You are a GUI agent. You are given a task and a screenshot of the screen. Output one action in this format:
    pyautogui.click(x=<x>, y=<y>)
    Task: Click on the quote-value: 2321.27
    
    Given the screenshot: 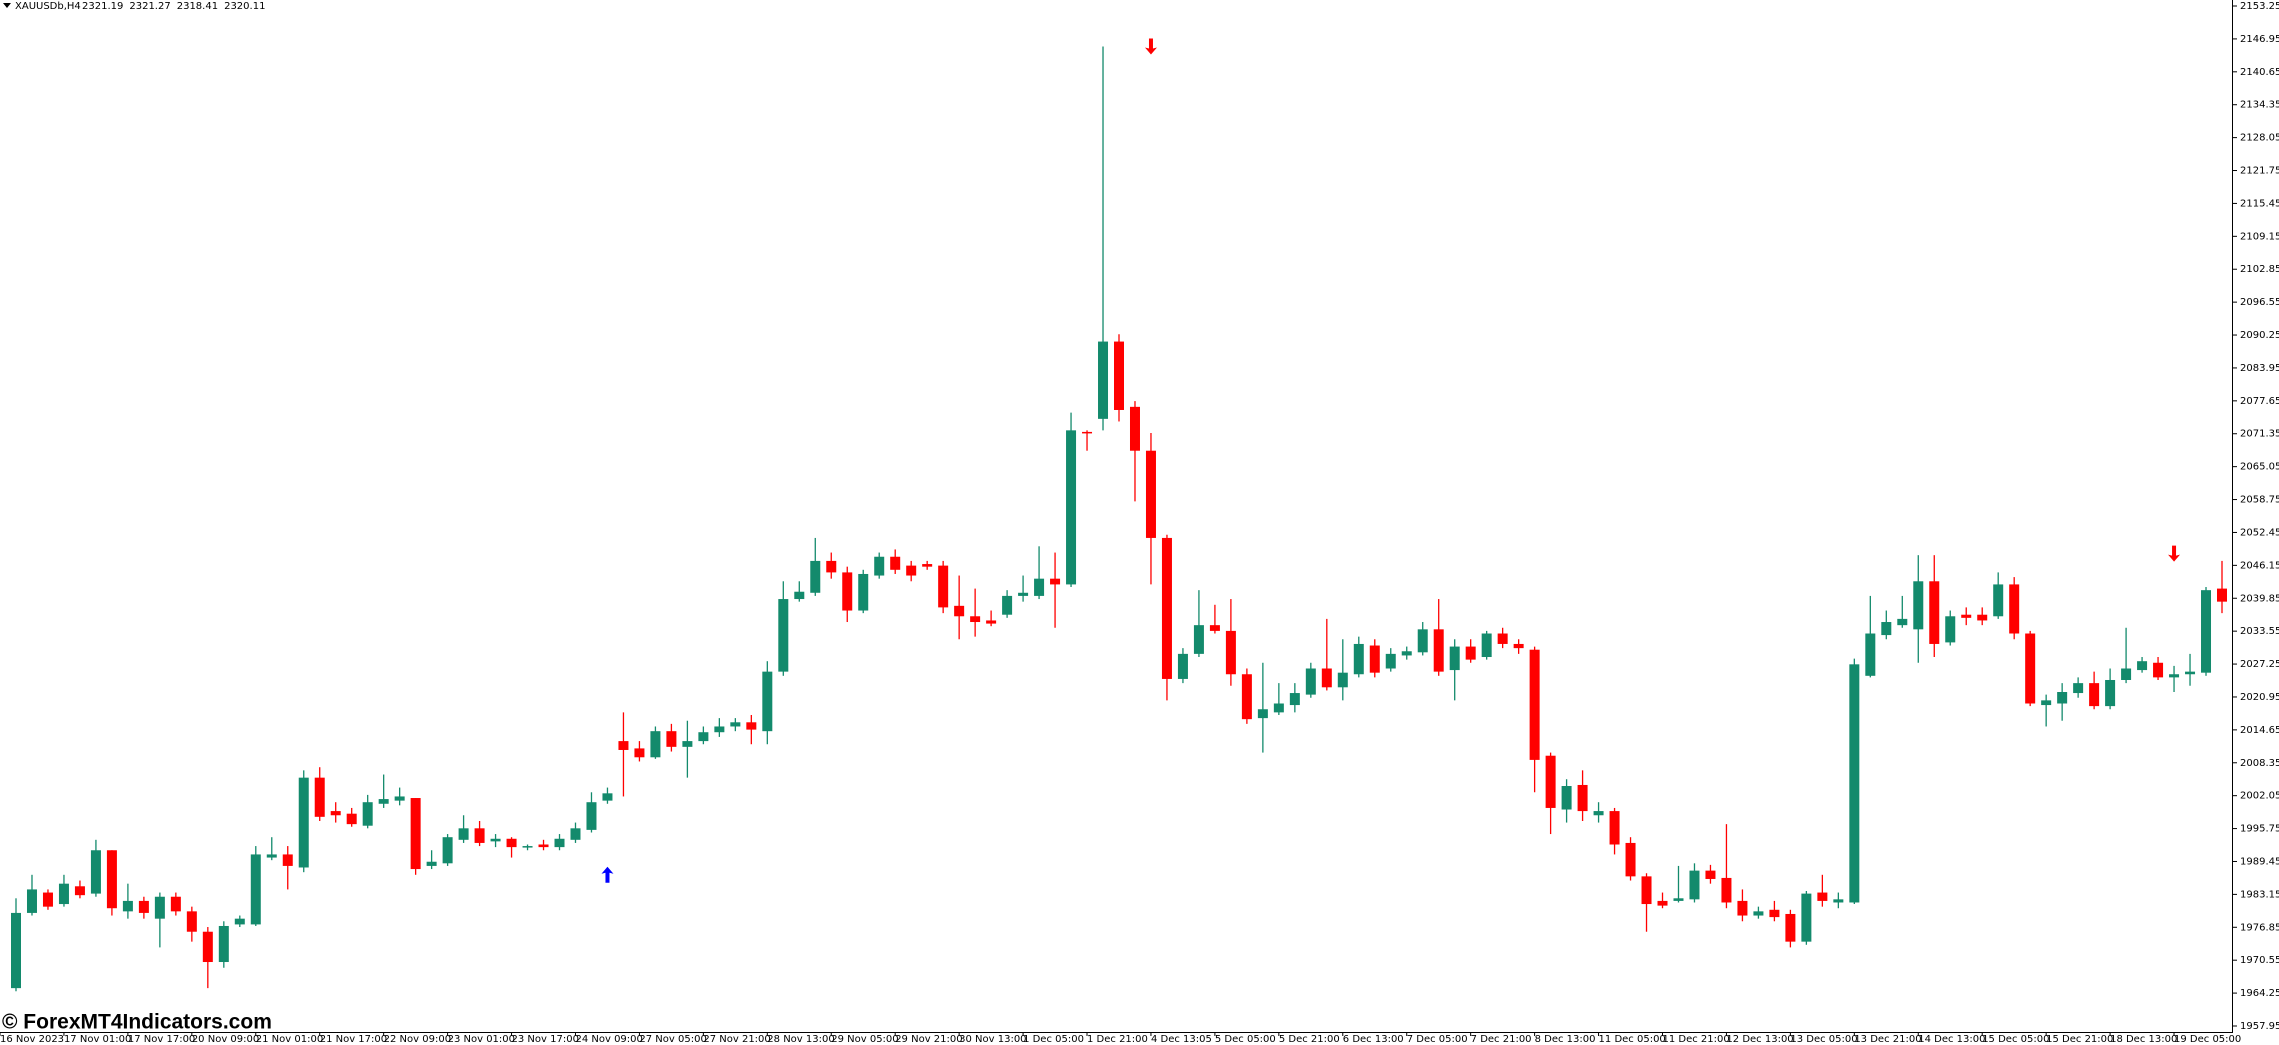 What is the action you would take?
    pyautogui.click(x=149, y=6)
    